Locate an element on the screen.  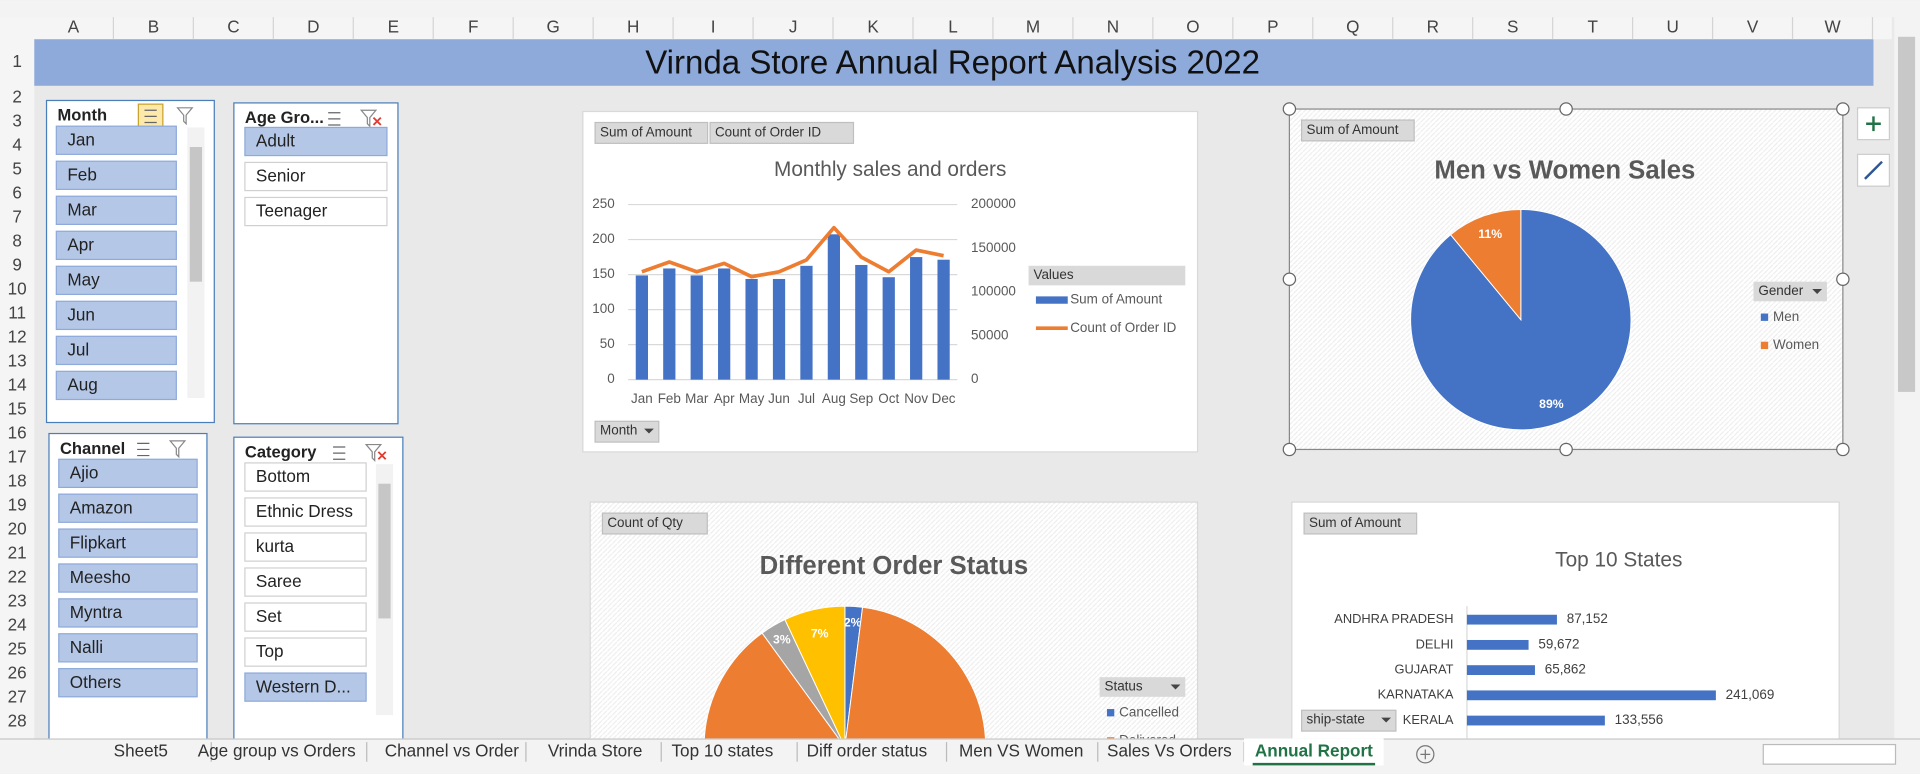
column-header: U is located at coordinates (1672, 27).